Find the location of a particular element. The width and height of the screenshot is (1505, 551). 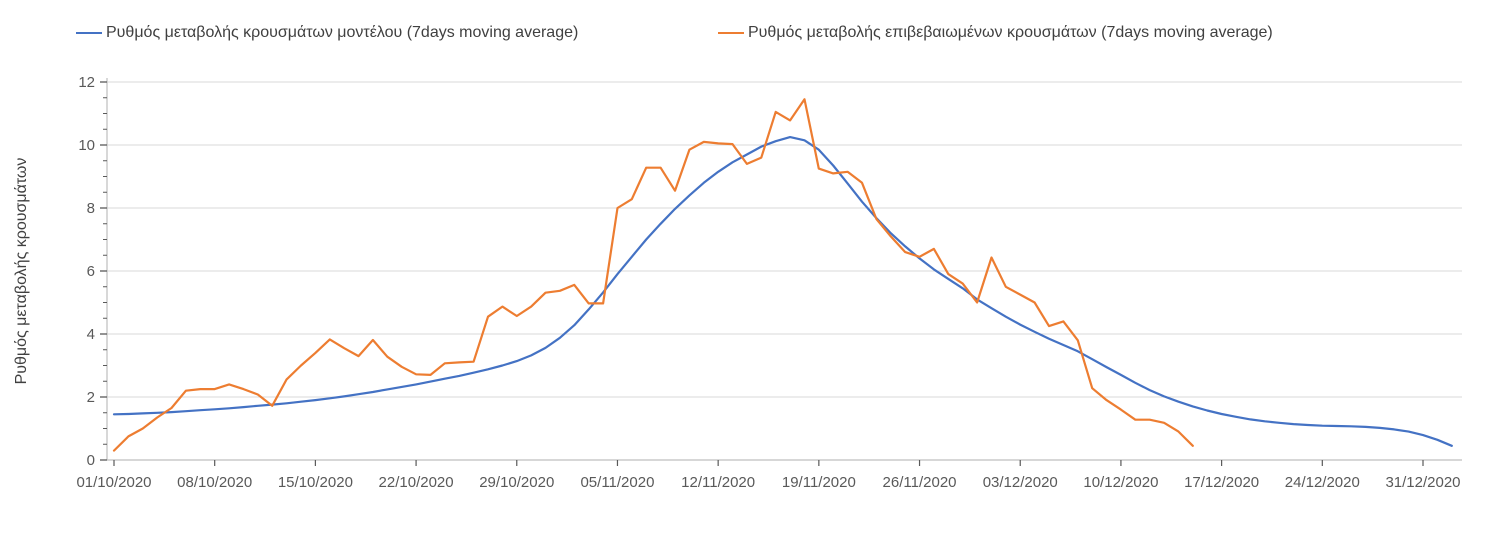

x-axis-tick-label: 15/10/2020 is located at coordinates (315, 482).